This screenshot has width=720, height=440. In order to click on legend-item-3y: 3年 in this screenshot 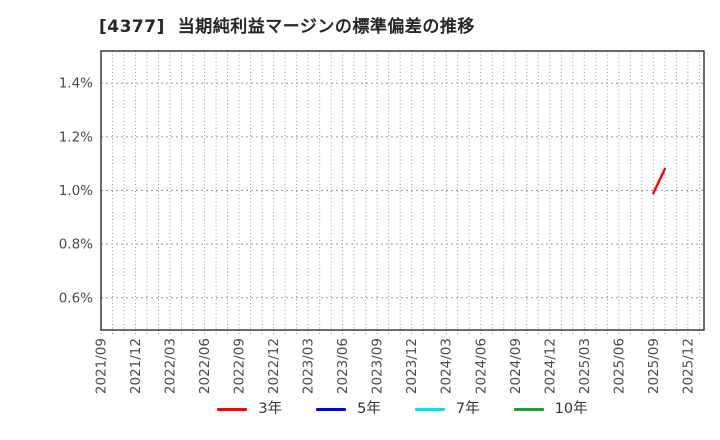, I will do `click(249, 409)`.